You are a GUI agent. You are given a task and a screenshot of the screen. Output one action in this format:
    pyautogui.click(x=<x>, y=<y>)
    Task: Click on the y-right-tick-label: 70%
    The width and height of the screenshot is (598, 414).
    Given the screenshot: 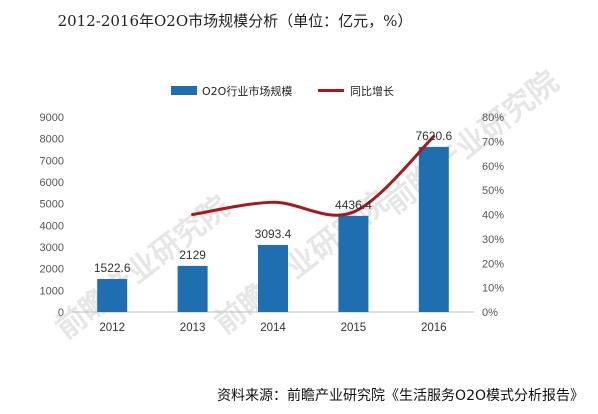 What is the action you would take?
    pyautogui.click(x=493, y=142)
    